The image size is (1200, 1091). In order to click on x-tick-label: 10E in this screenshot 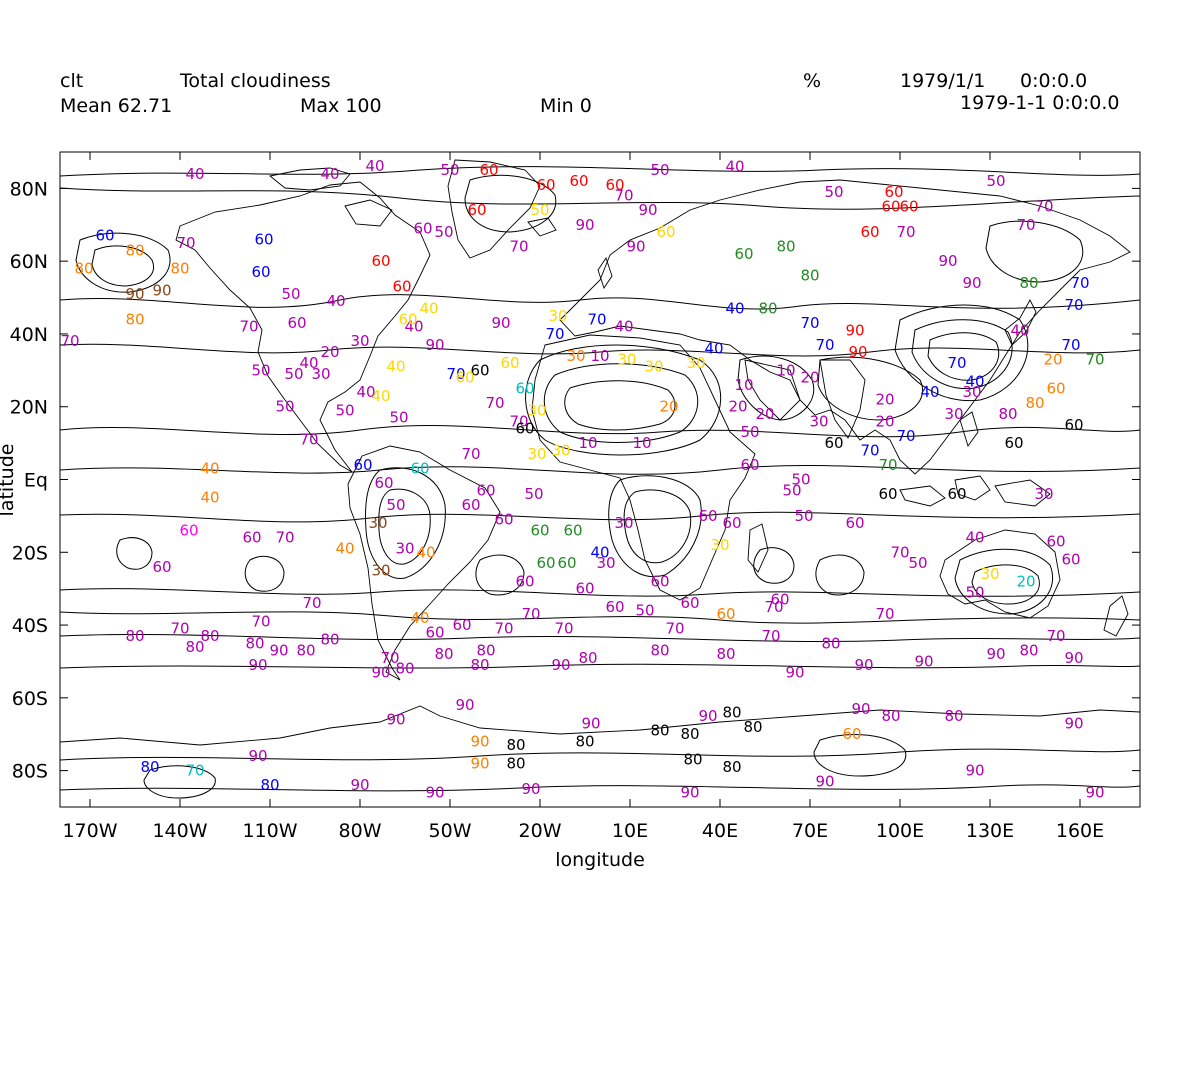, I will do `click(630, 831)`.